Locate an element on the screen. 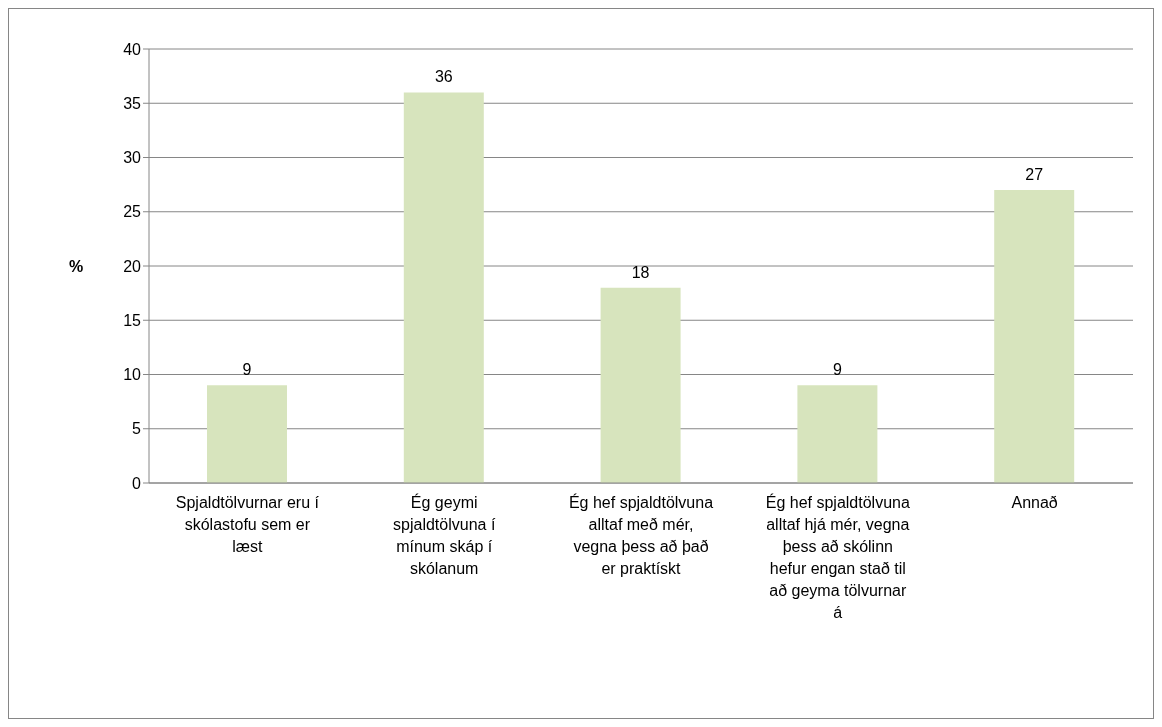  data-label: 27 is located at coordinates (1034, 175).